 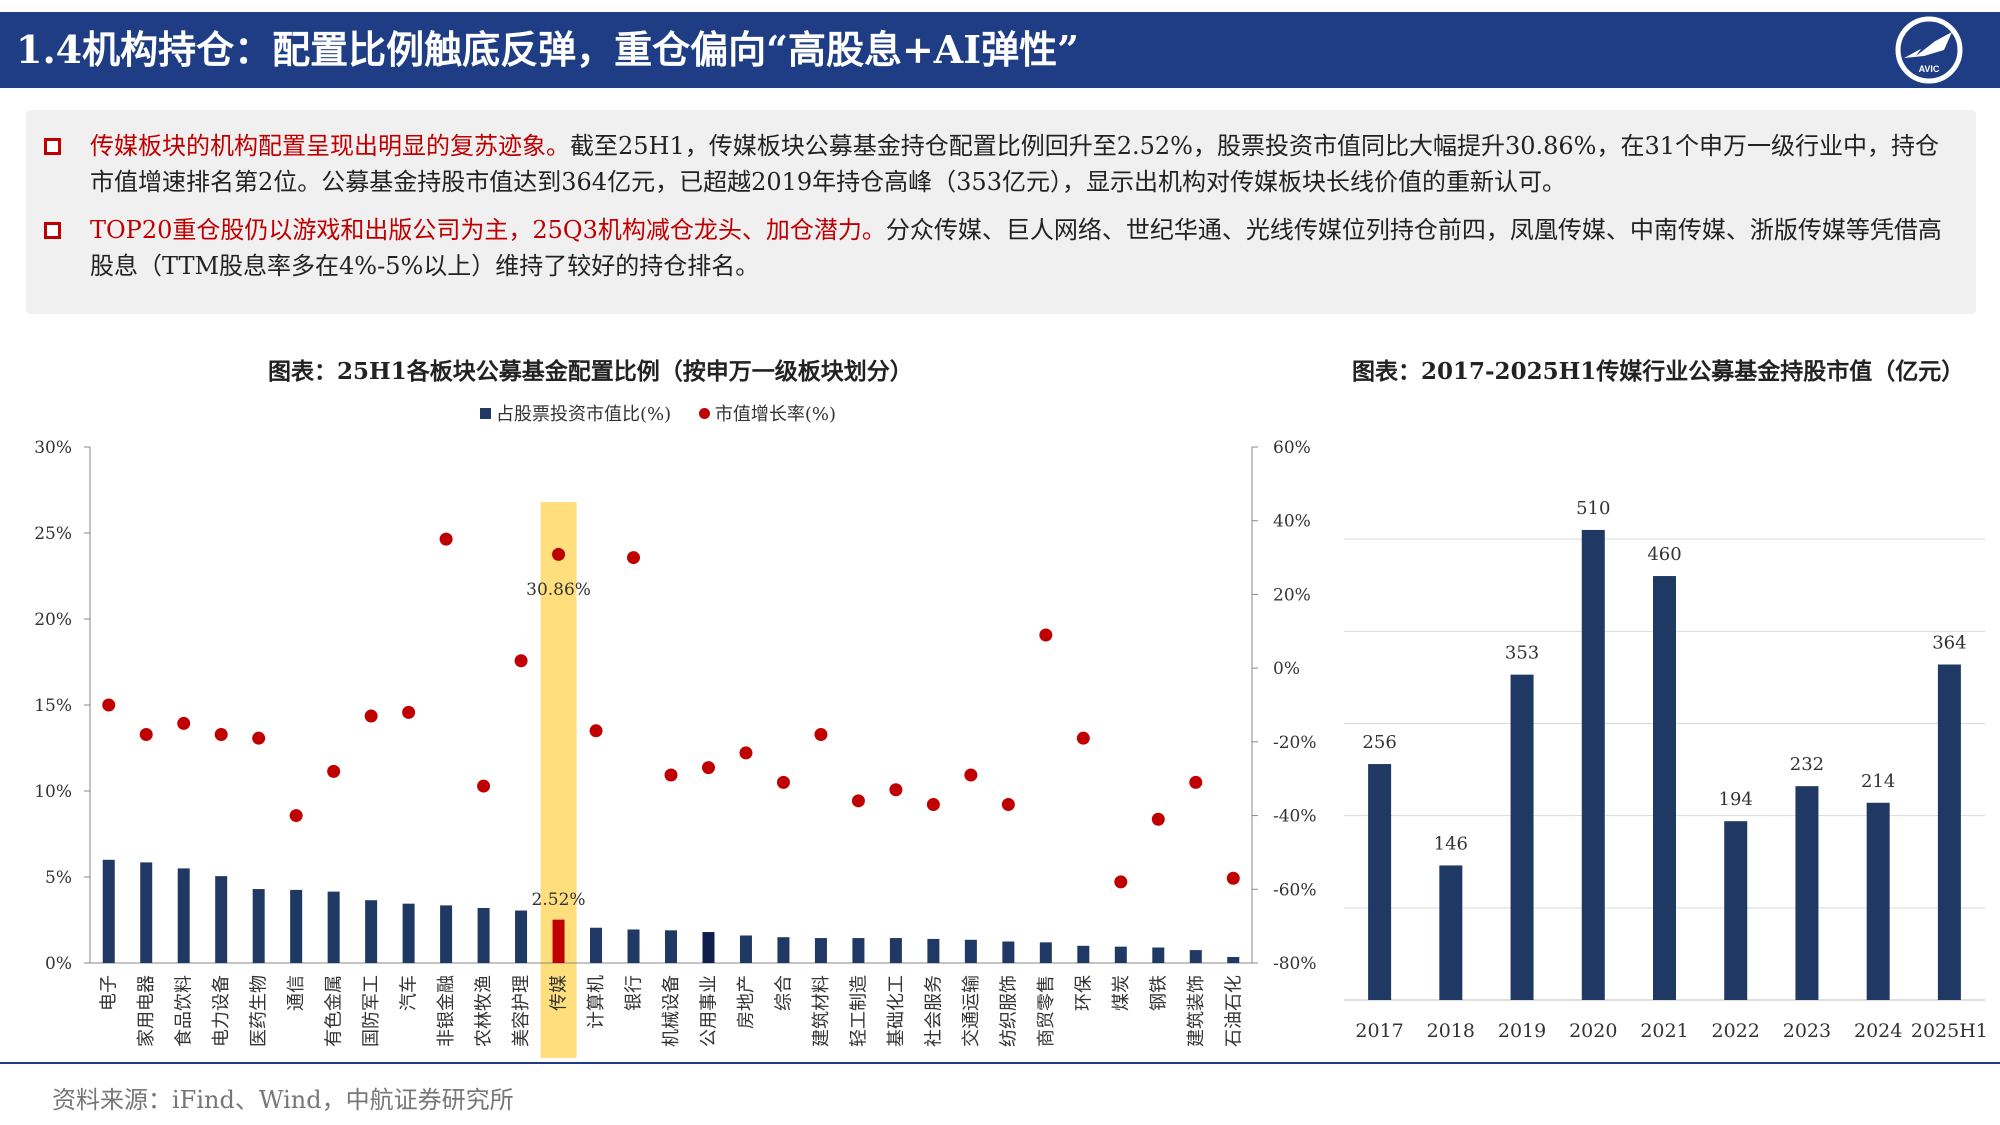 I want to click on bar-value-label: 256, so click(x=1379, y=742).